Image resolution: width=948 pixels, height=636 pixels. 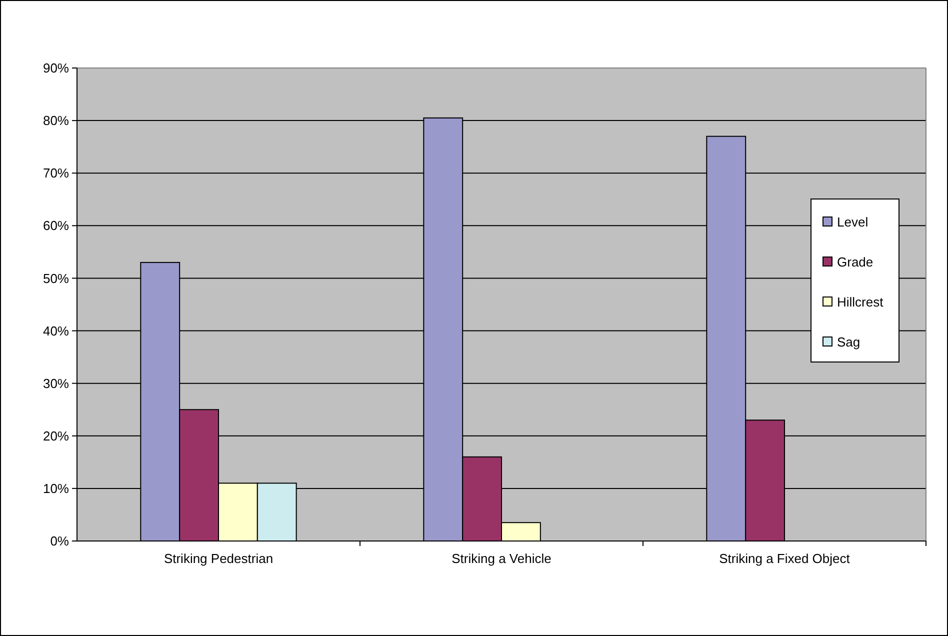 I want to click on y-tick-label: 50%, so click(x=56, y=278).